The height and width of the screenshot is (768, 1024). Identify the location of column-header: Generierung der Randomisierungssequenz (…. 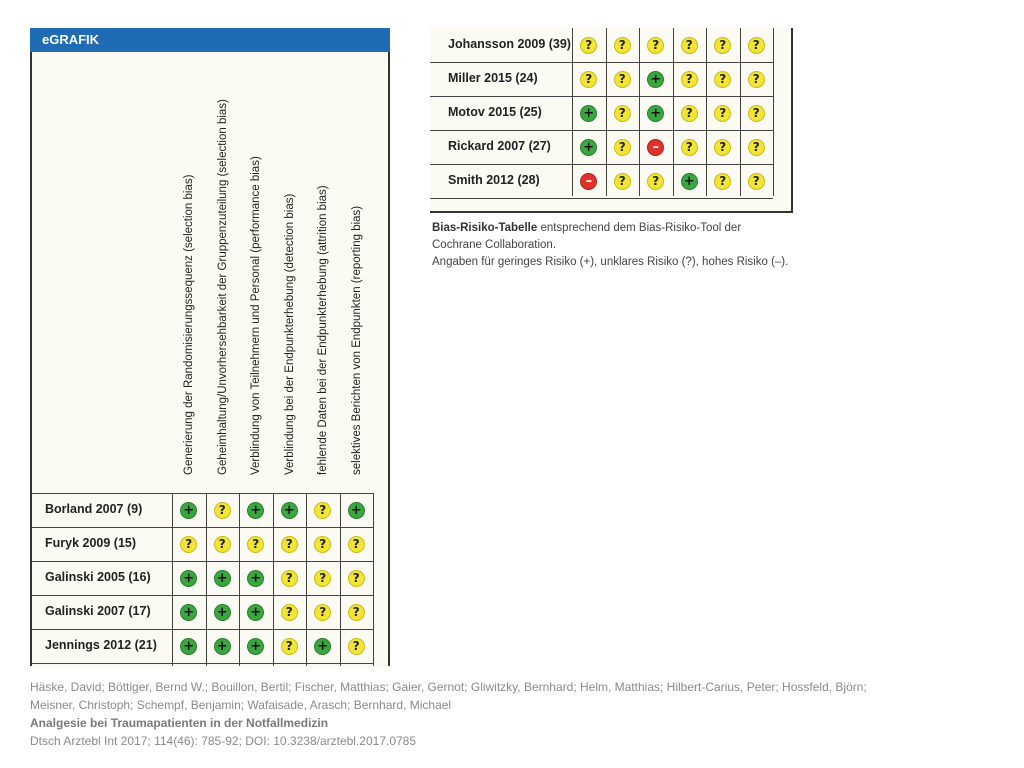
(189, 324).